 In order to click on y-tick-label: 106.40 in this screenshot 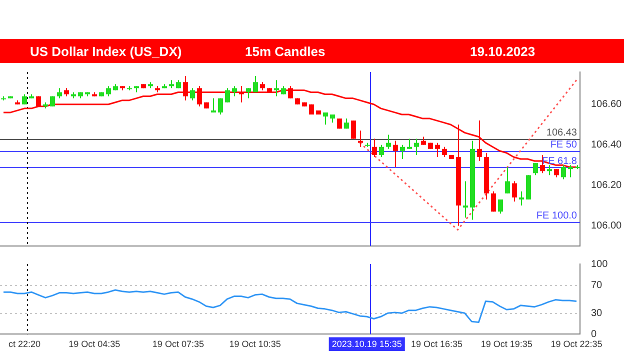, I will do `click(606, 145)`.